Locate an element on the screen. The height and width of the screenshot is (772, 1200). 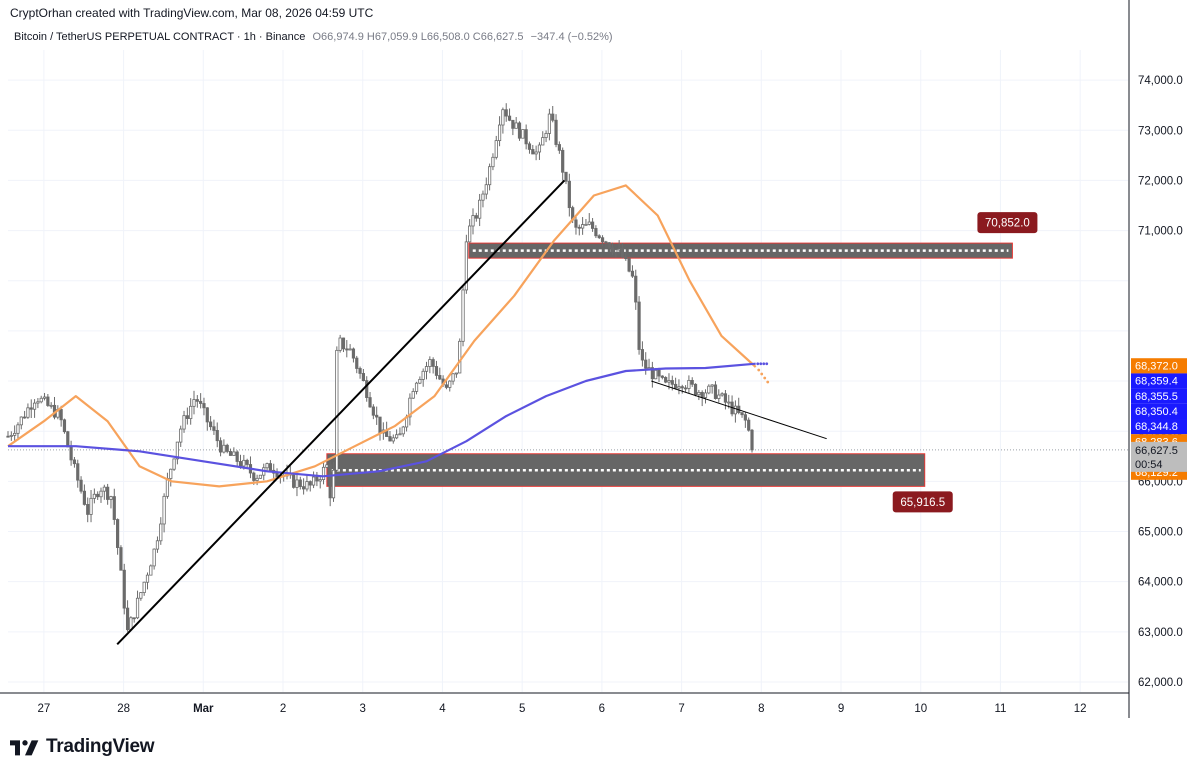
time-tick-label: 28 is located at coordinates (123, 709).